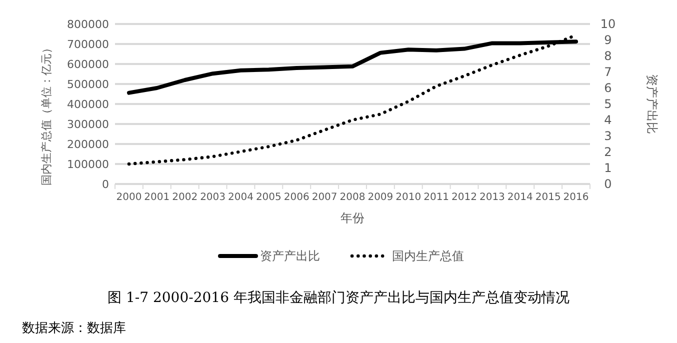  What do you see at coordinates (88, 24) in the screenshot?
I see `y-tick-label: 800000` at bounding box center [88, 24].